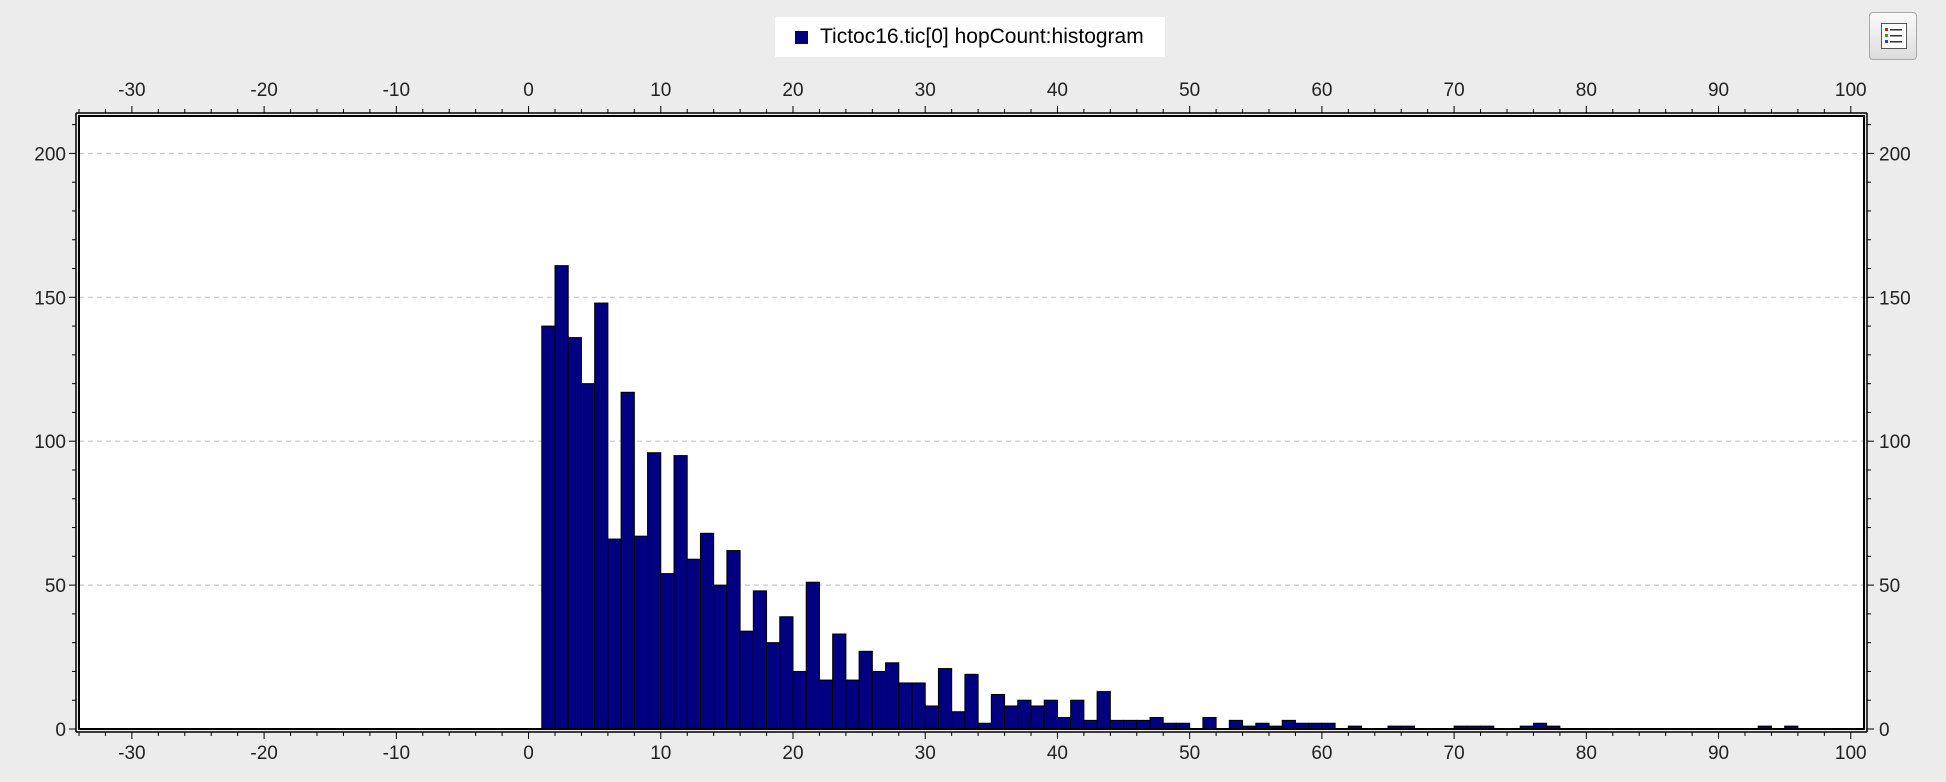 The height and width of the screenshot is (782, 1946). Describe the element at coordinates (396, 753) in the screenshot. I see `x-tick-label-bottom: -10` at that location.